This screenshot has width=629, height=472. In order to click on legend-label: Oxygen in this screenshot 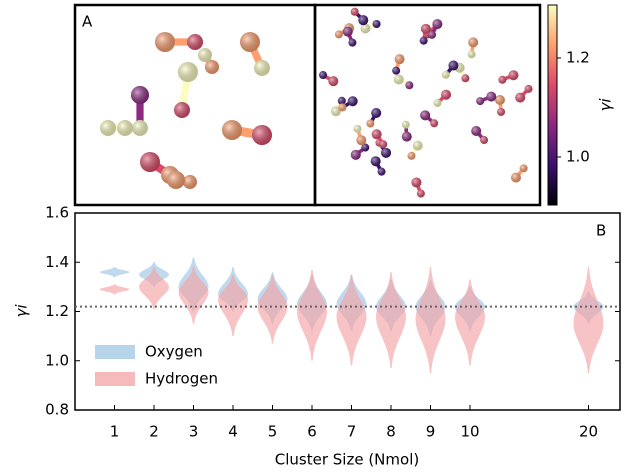, I will do `click(174, 352)`.